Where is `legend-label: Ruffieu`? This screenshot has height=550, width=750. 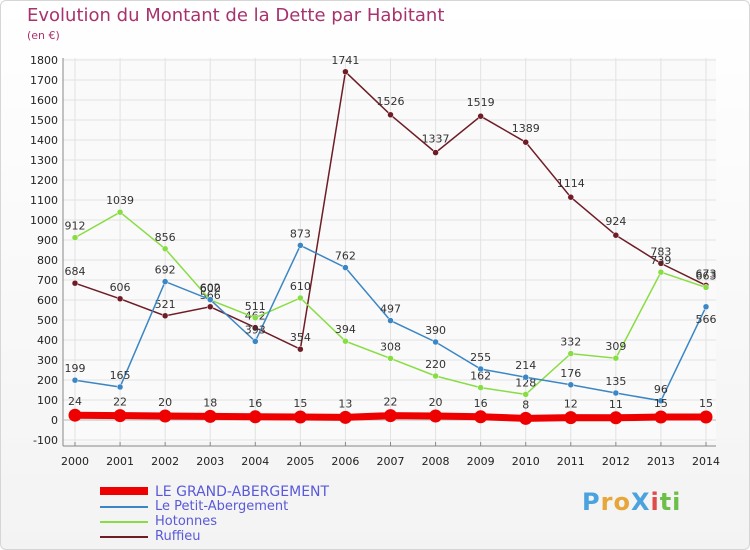 legend-label: Ruffieu is located at coordinates (178, 536).